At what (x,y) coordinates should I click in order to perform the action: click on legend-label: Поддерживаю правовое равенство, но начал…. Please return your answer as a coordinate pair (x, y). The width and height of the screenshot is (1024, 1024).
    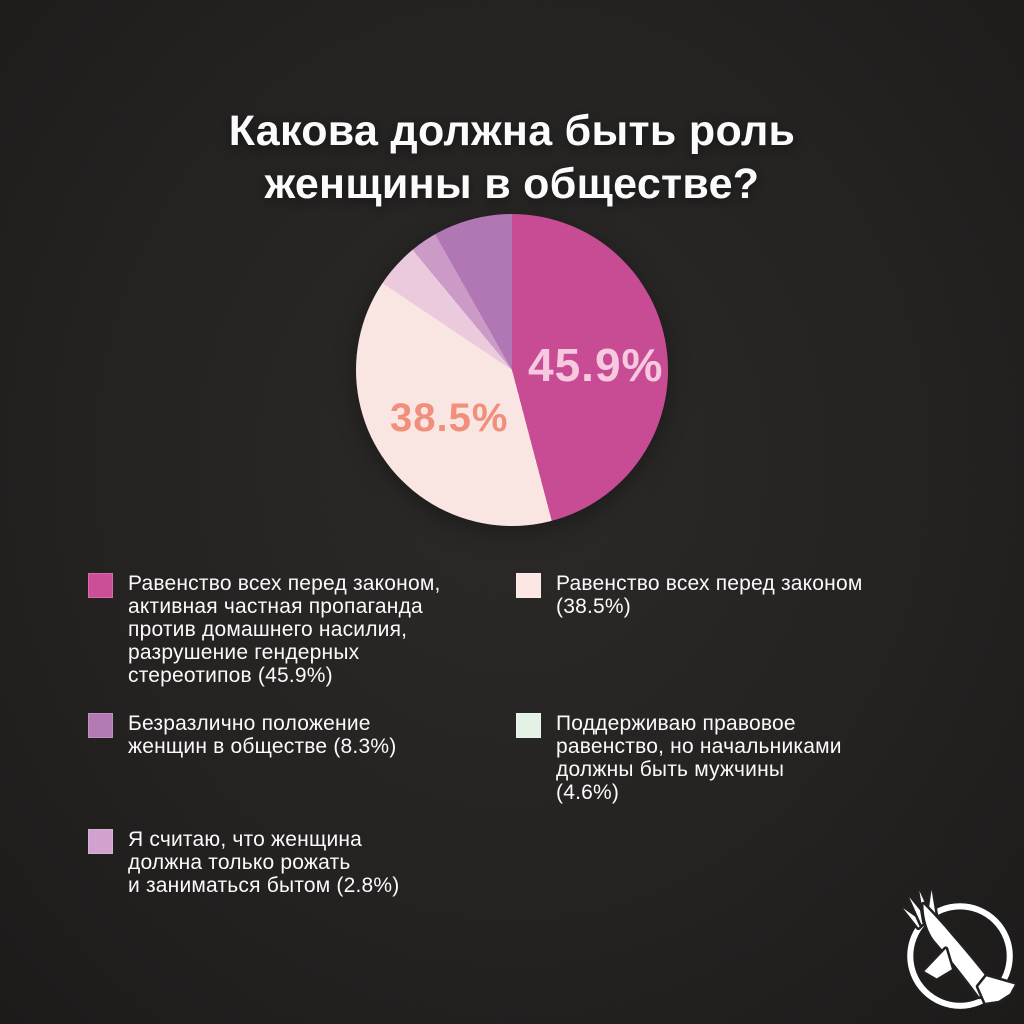
    Looking at the image, I should click on (699, 758).